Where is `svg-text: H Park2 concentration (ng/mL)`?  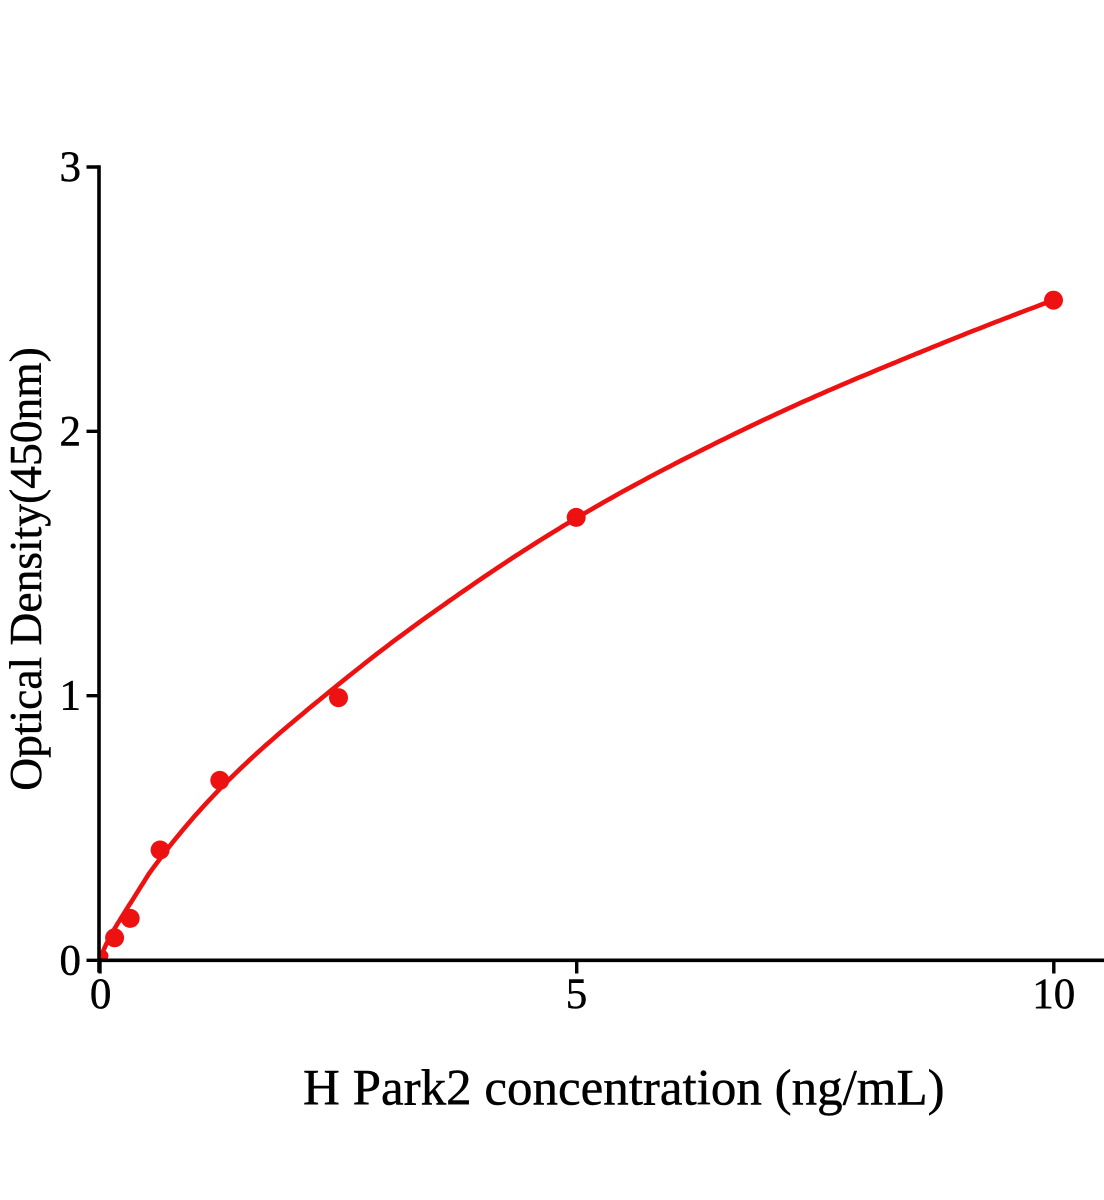
svg-text: H Park2 concentration (ng/mL) is located at coordinates (624, 1089).